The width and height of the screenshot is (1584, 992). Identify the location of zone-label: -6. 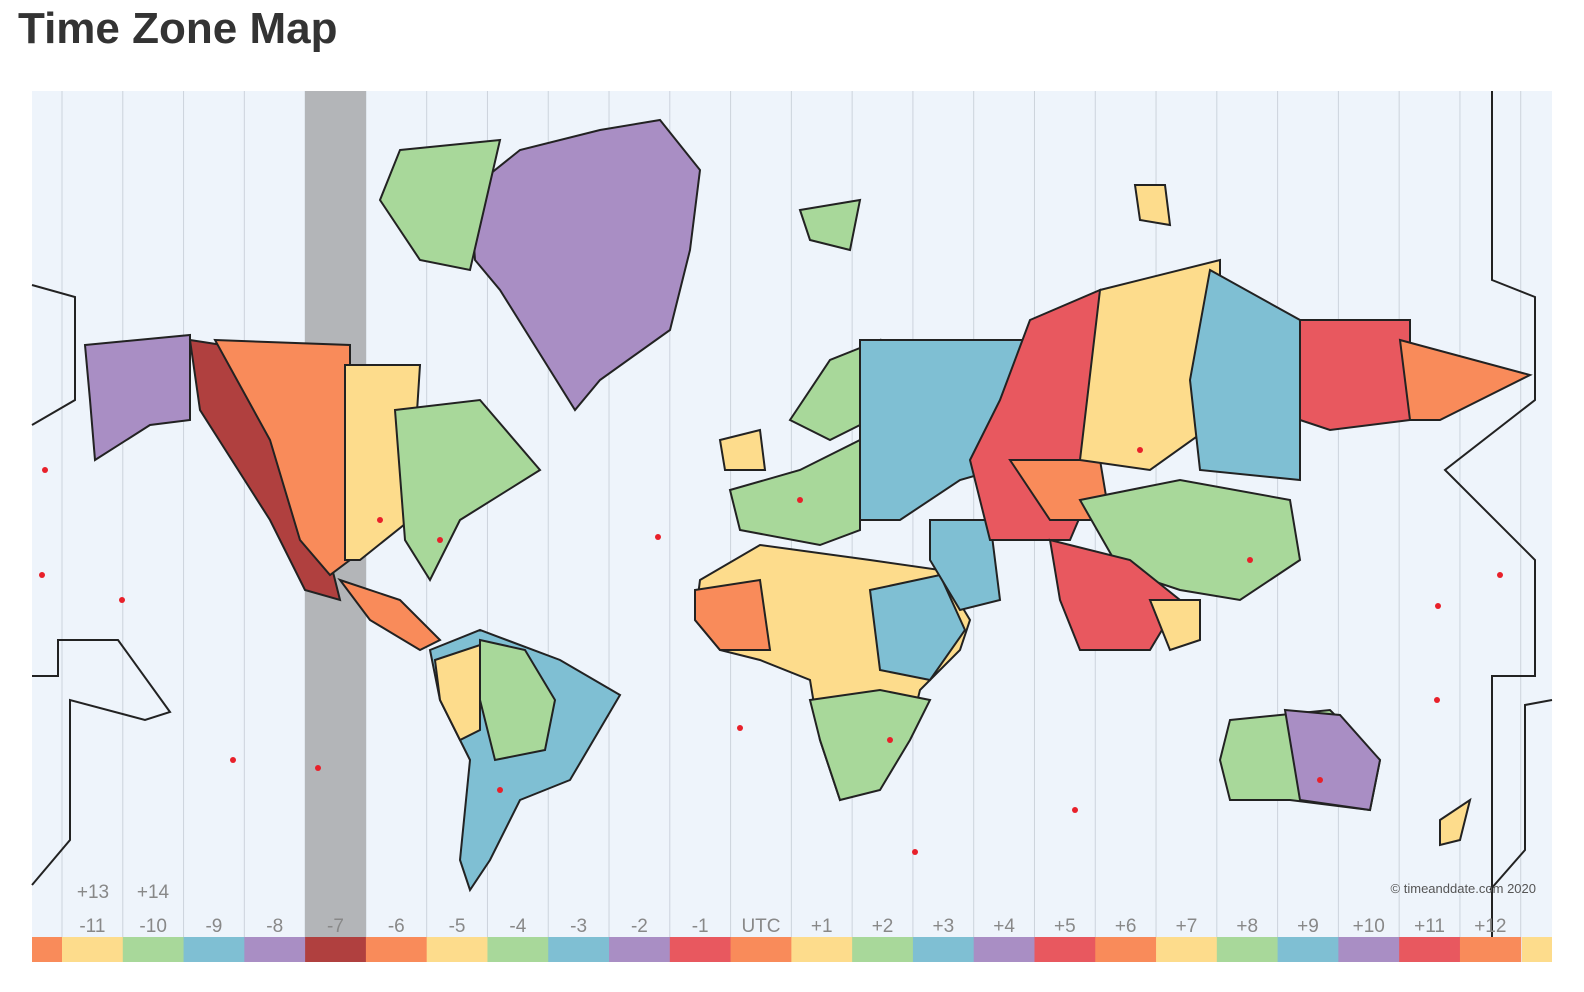
(396, 926).